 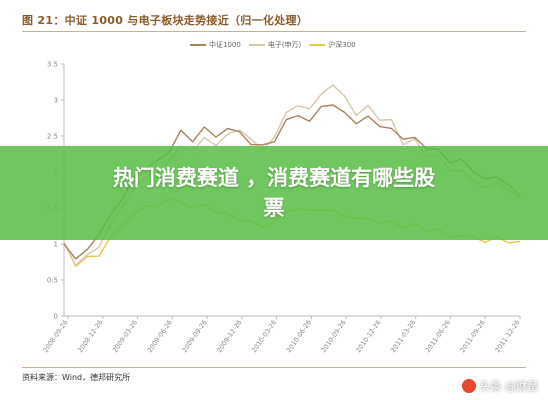 What do you see at coordinates (334, 337) in the screenshot?
I see `x-tick-label: 2010-09-26` at bounding box center [334, 337].